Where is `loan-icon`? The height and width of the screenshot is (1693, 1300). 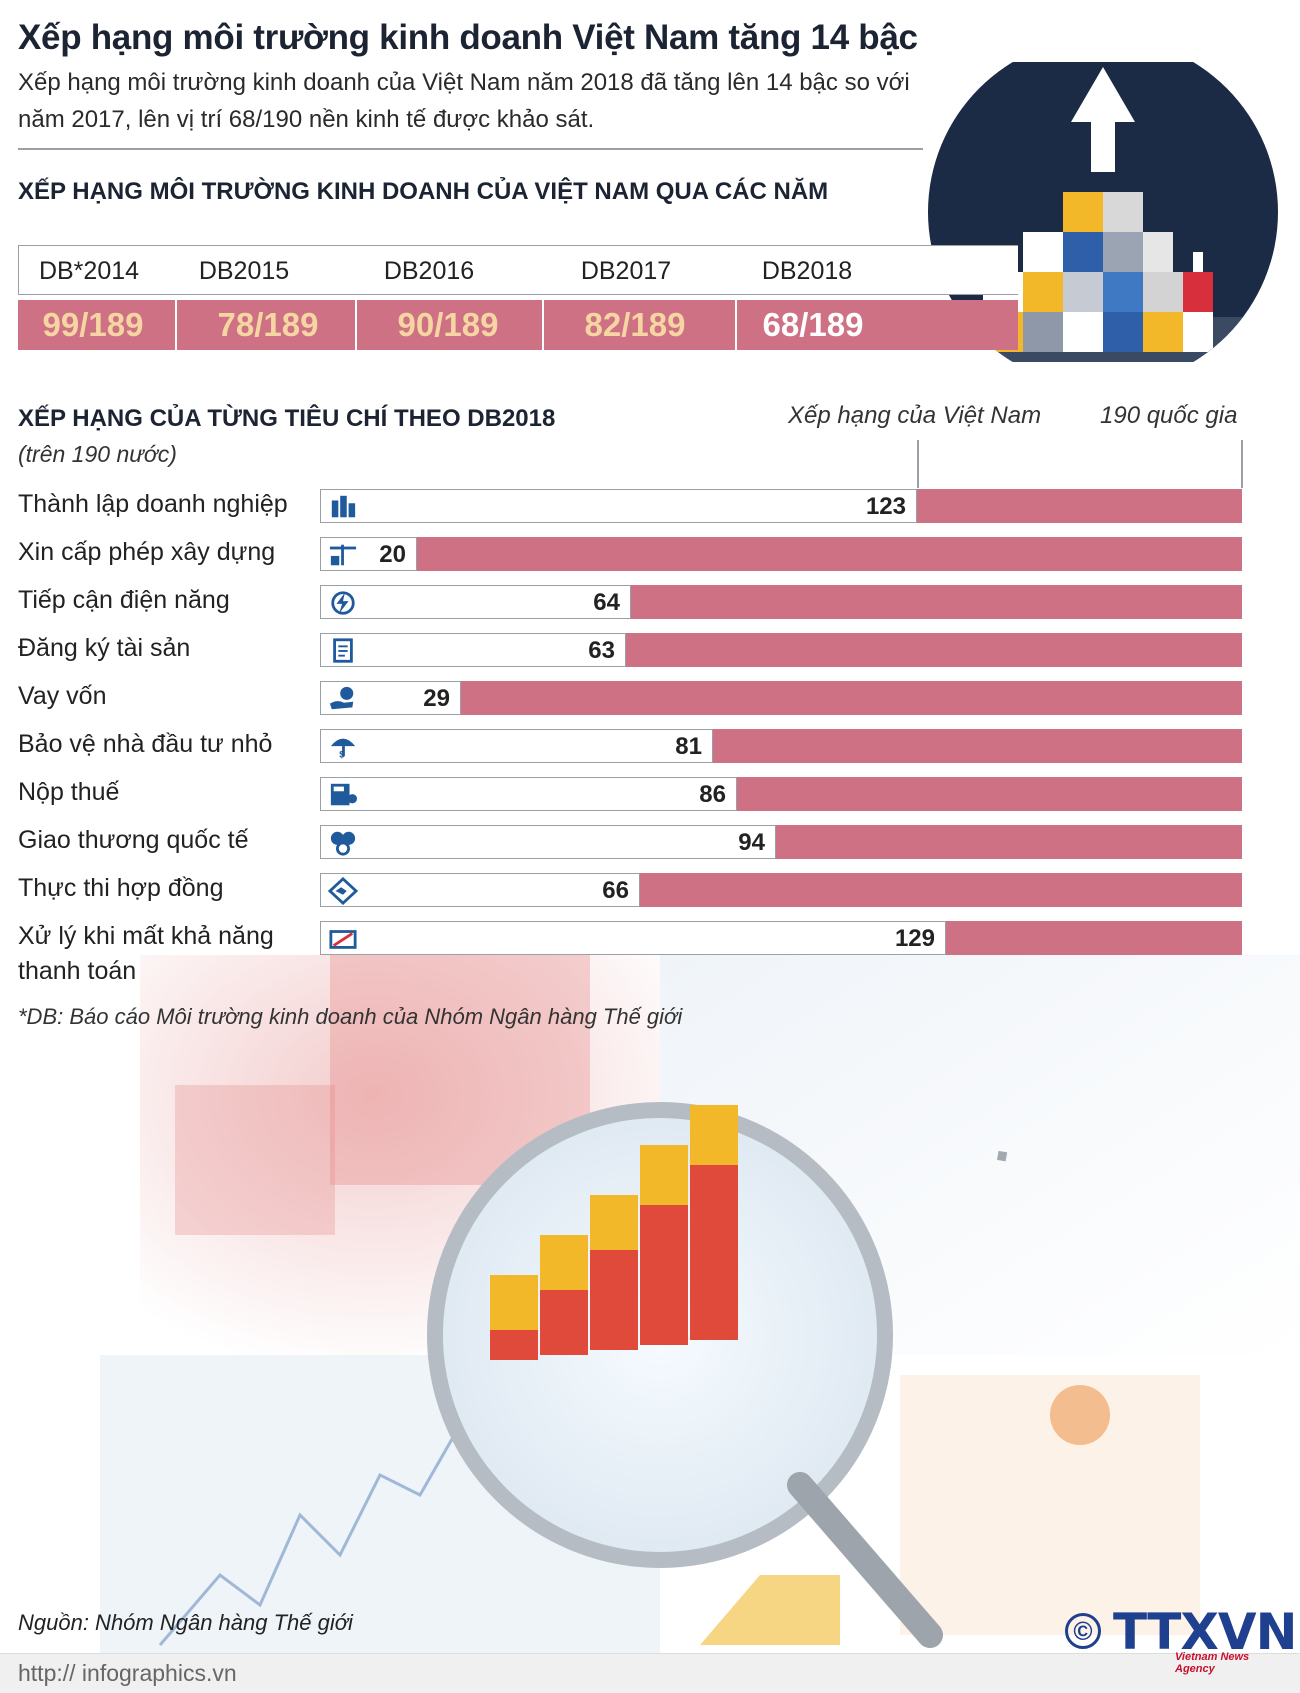 loan-icon is located at coordinates (341, 698).